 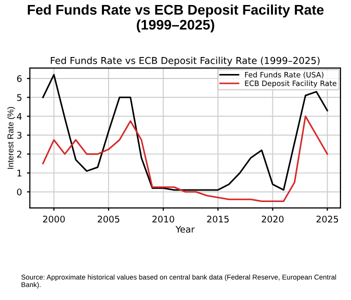 I want to click on y-tick-label: 6, so click(x=19, y=78).